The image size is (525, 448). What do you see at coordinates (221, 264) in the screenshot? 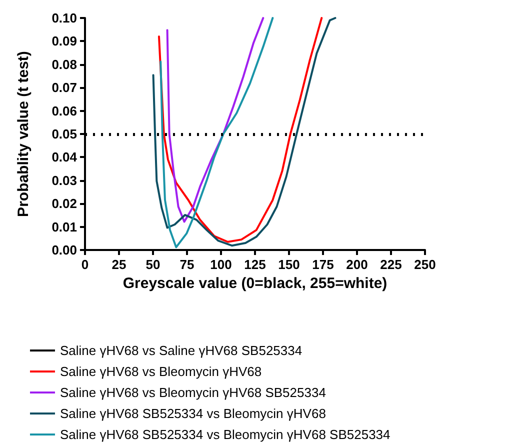
I see `x-tick-label: 100` at bounding box center [221, 264].